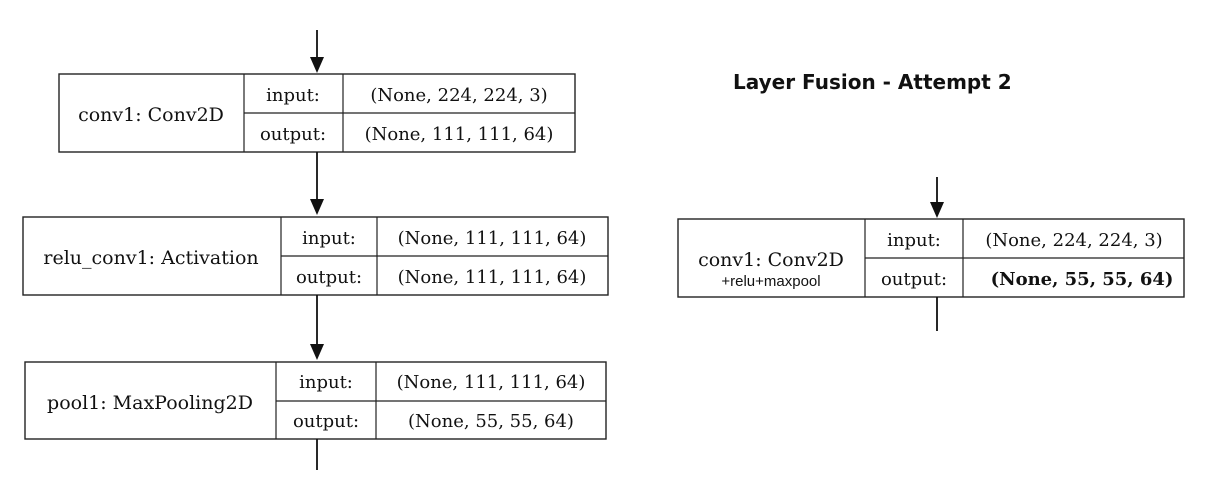  Describe the element at coordinates (872, 82) in the screenshot. I see `diagram-heading: Layer Fusion - Attempt 2` at that location.